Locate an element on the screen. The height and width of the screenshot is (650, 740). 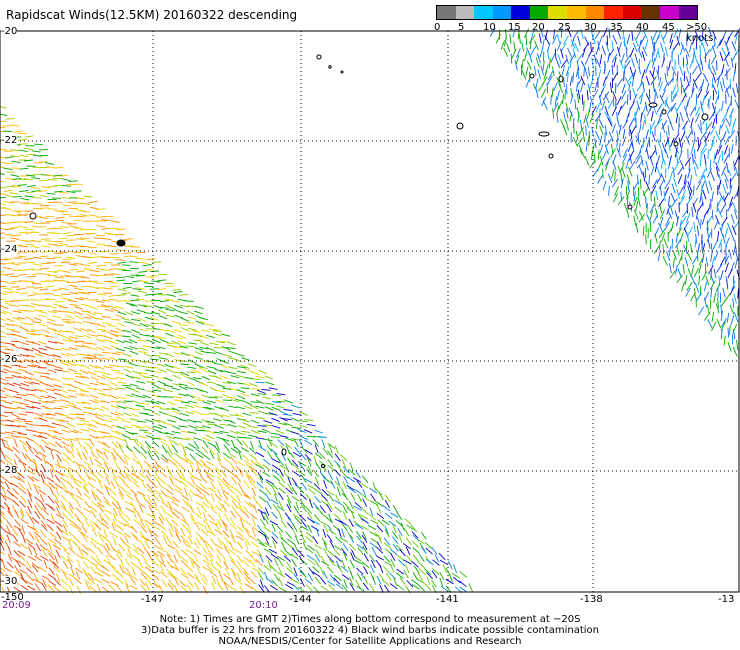
island-outline is located at coordinates (121, 243).